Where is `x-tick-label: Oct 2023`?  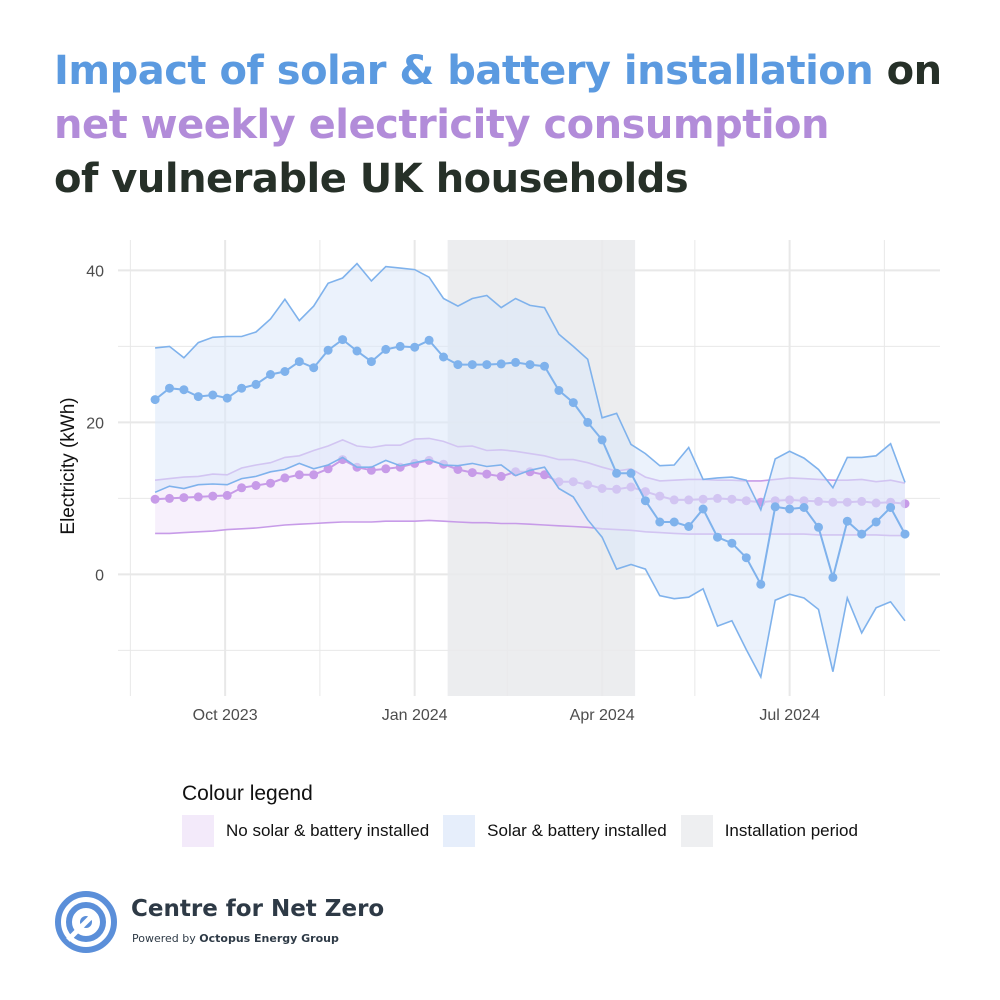
x-tick-label: Oct 2023 is located at coordinates (225, 715).